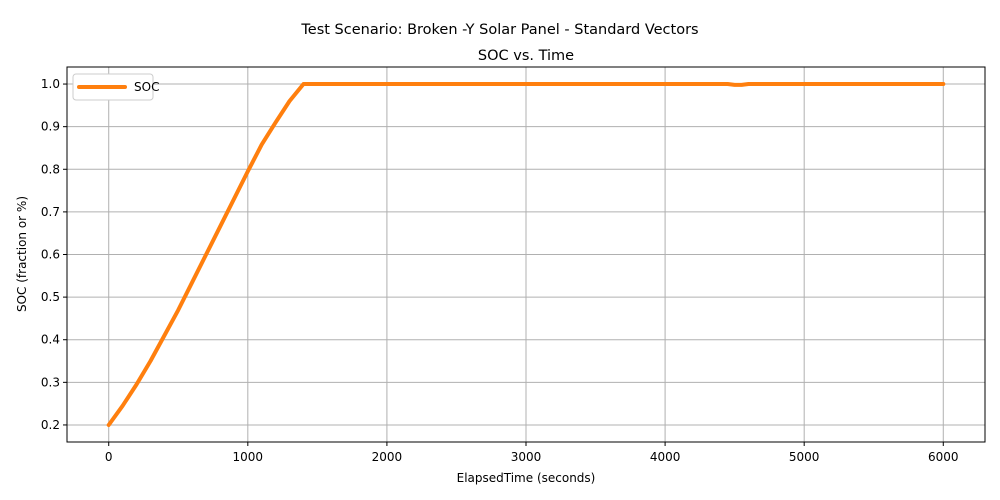  Describe the element at coordinates (526, 56) in the screenshot. I see `chart-title: SOC vs. Time` at that location.